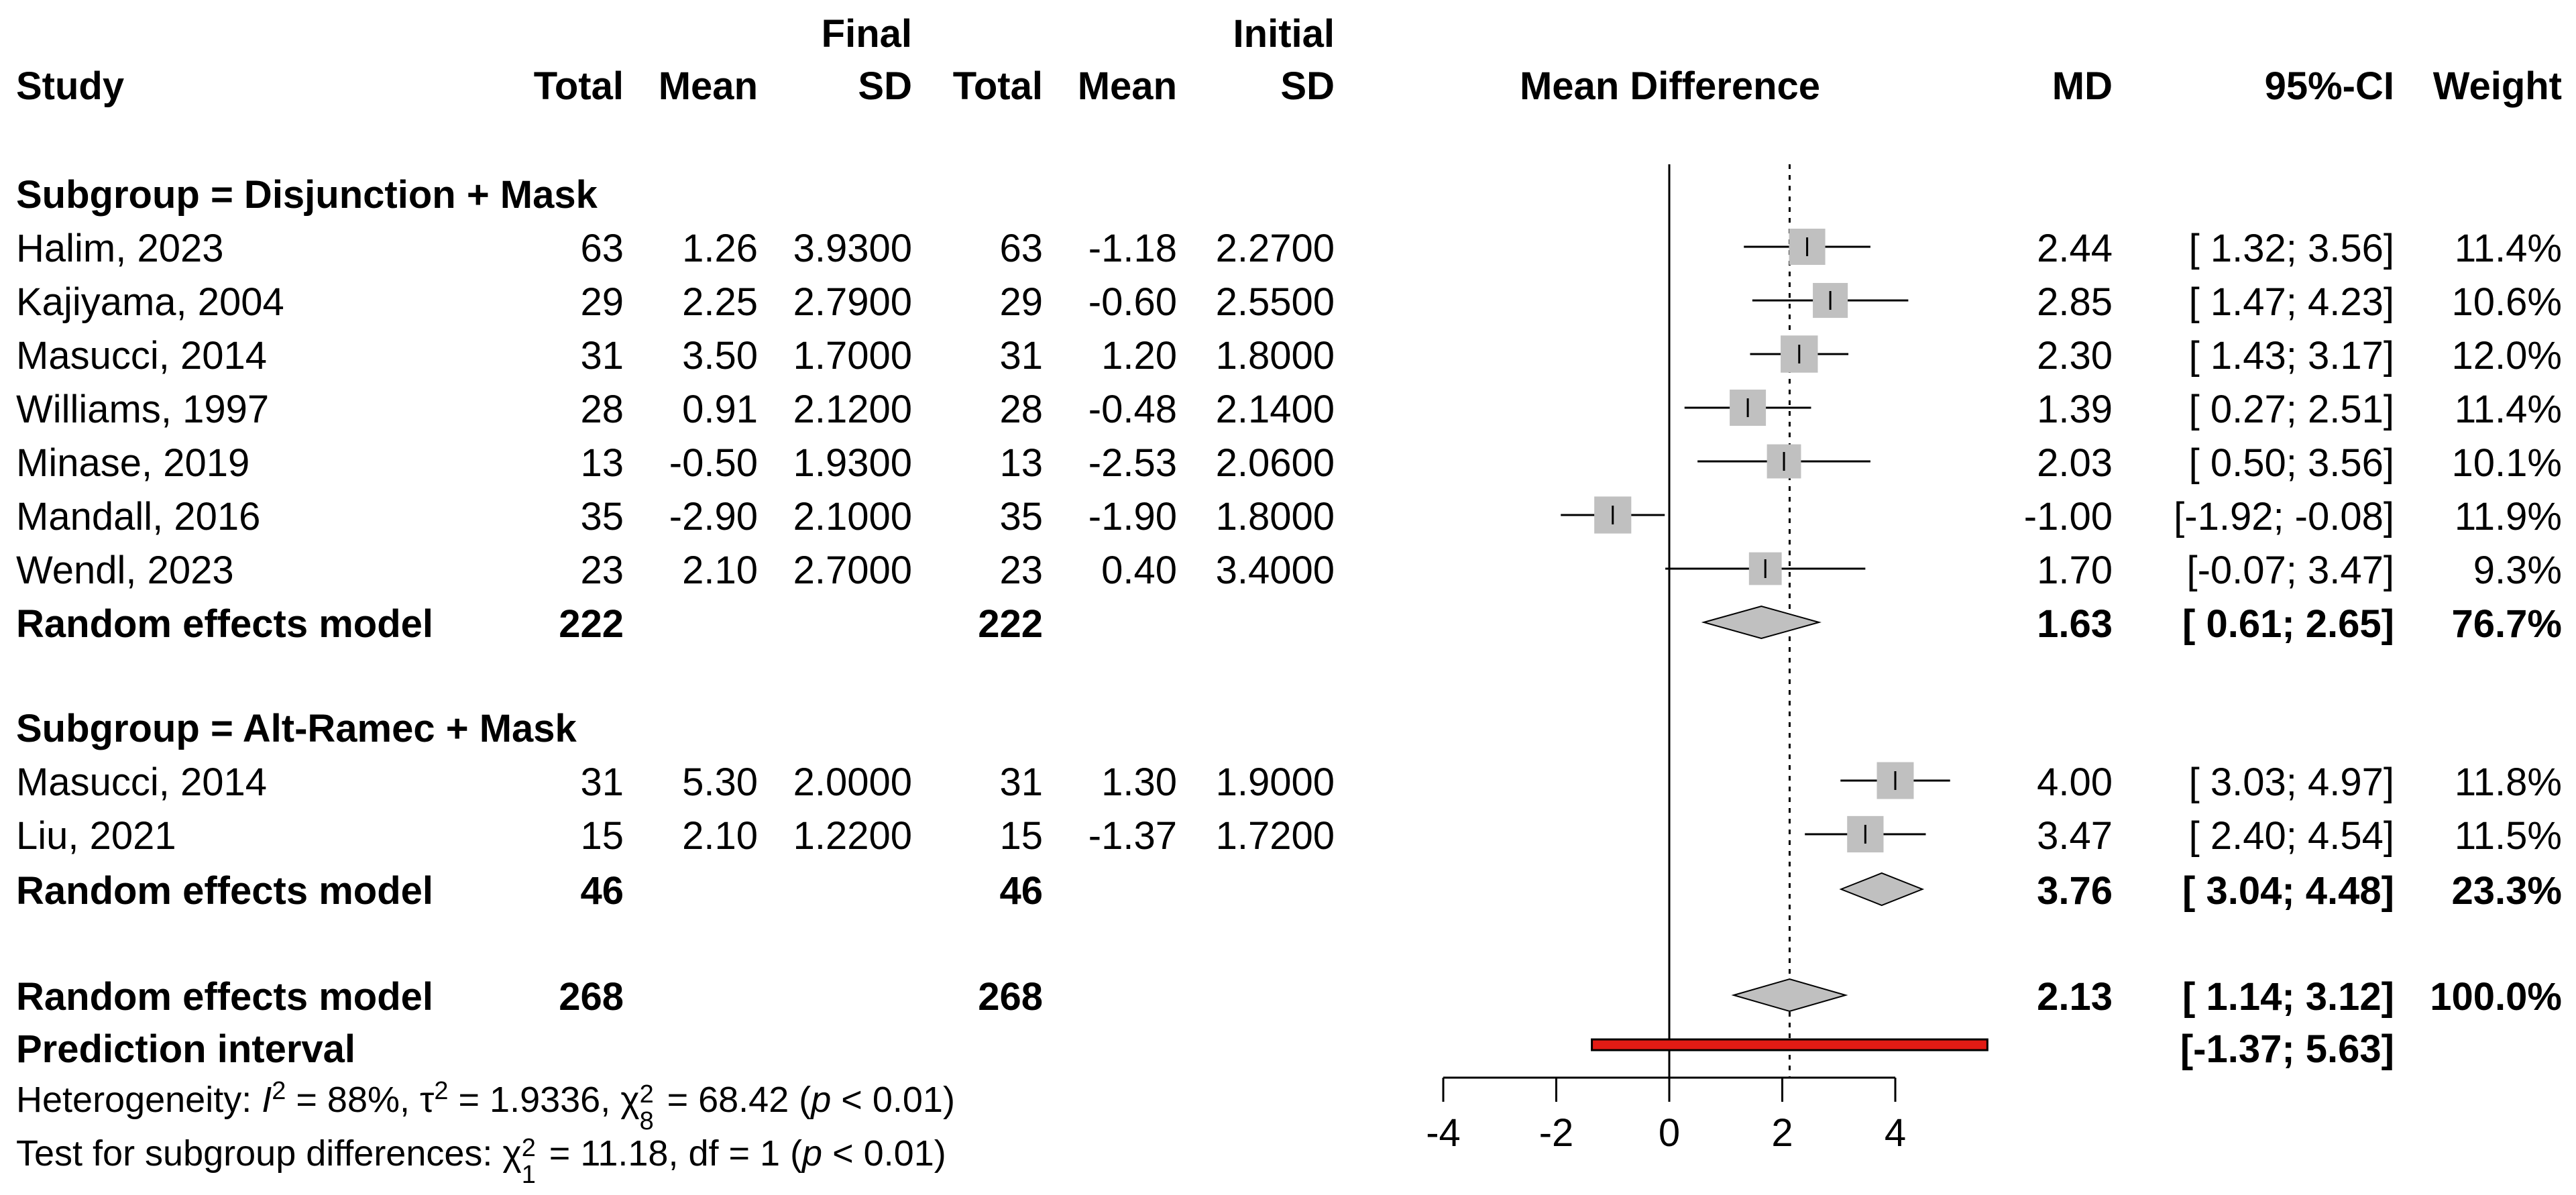  I want to click on exp-total: 35, so click(602, 516).